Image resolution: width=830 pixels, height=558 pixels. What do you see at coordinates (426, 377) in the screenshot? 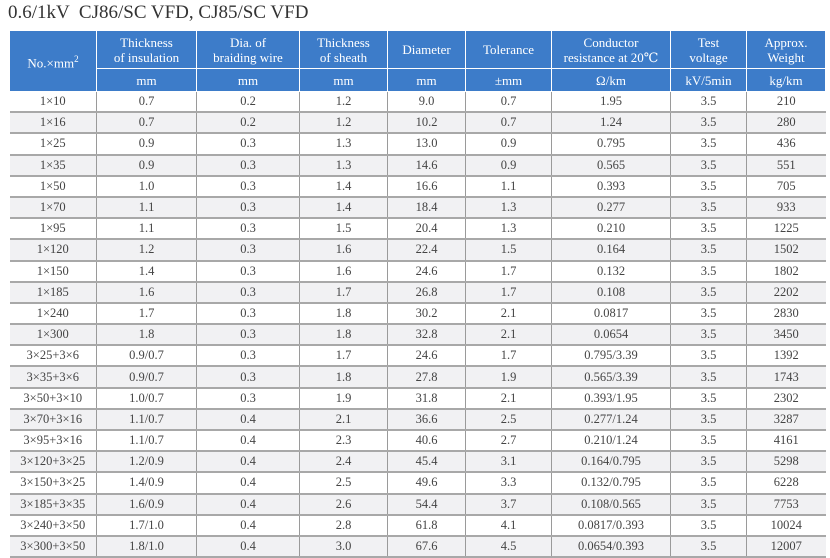
I see `table-cell: 27.8` at bounding box center [426, 377].